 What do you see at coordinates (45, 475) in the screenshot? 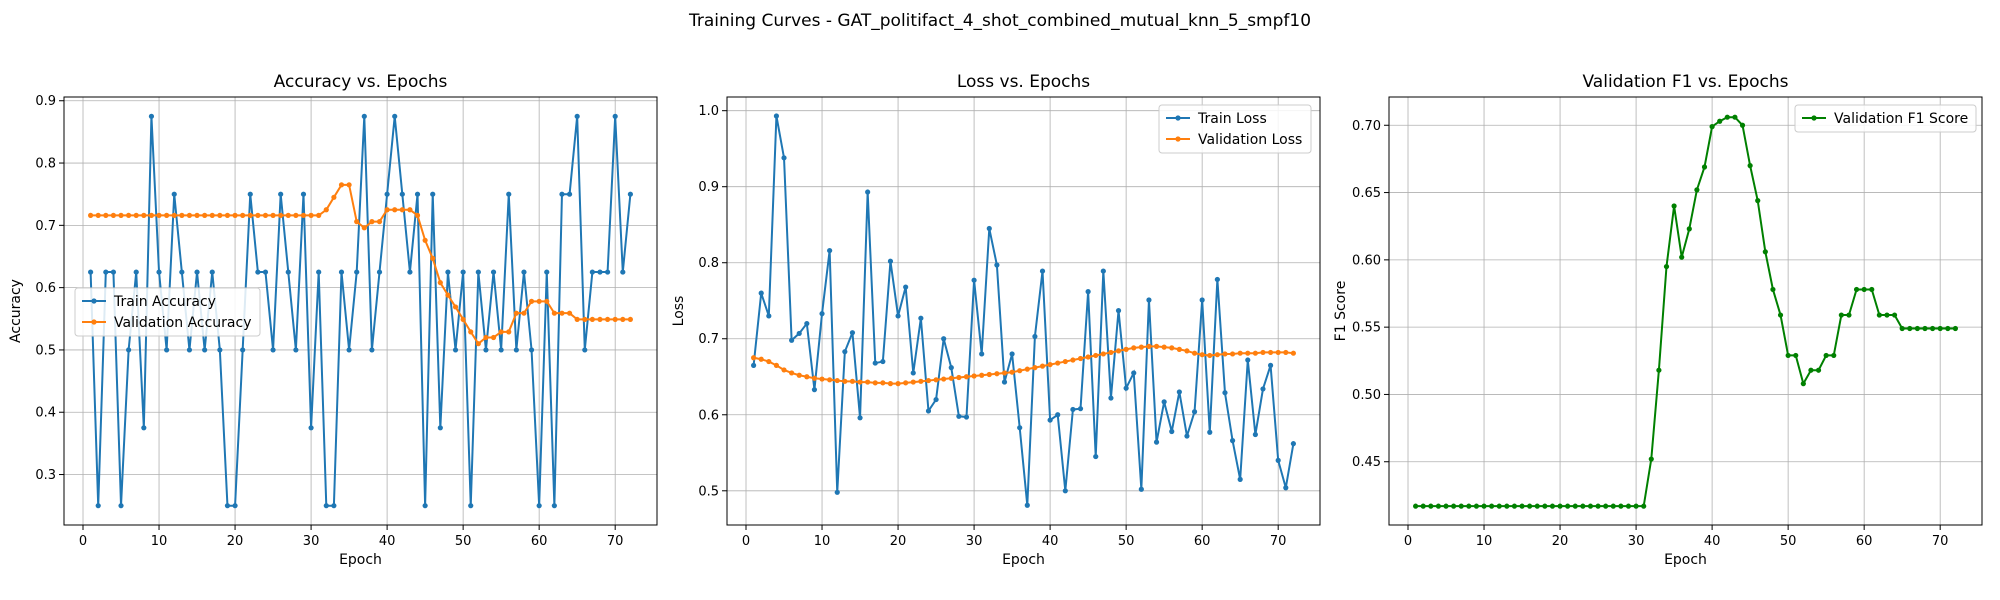
I see `y-tick-label: 0.3` at bounding box center [45, 475].